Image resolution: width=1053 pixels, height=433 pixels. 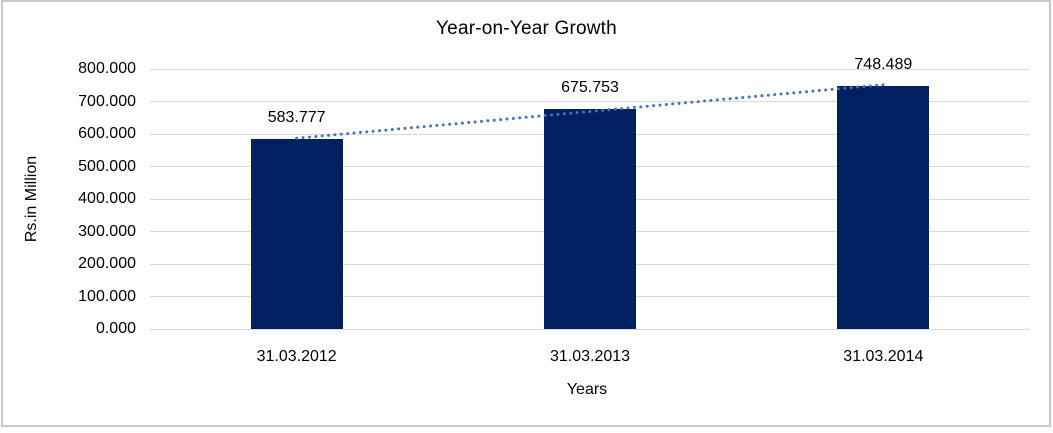 I want to click on y-axis-tick-label: 200.000, so click(x=107, y=263).